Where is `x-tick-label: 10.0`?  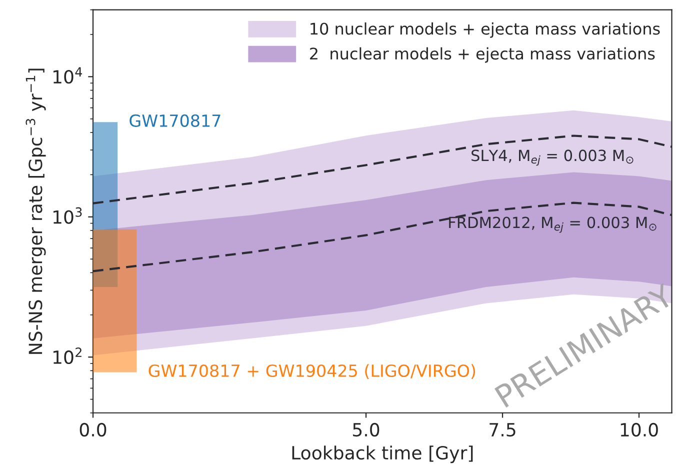 x-tick-label: 10.0 is located at coordinates (639, 429).